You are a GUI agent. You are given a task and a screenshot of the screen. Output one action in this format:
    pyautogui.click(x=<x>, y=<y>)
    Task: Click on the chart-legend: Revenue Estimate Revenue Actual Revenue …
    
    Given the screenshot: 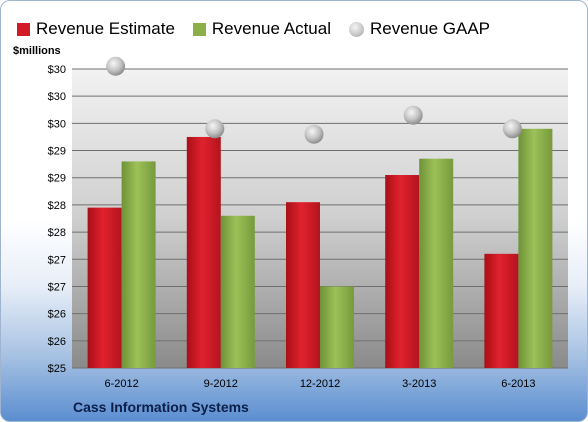 What is the action you would take?
    pyautogui.click(x=253, y=29)
    